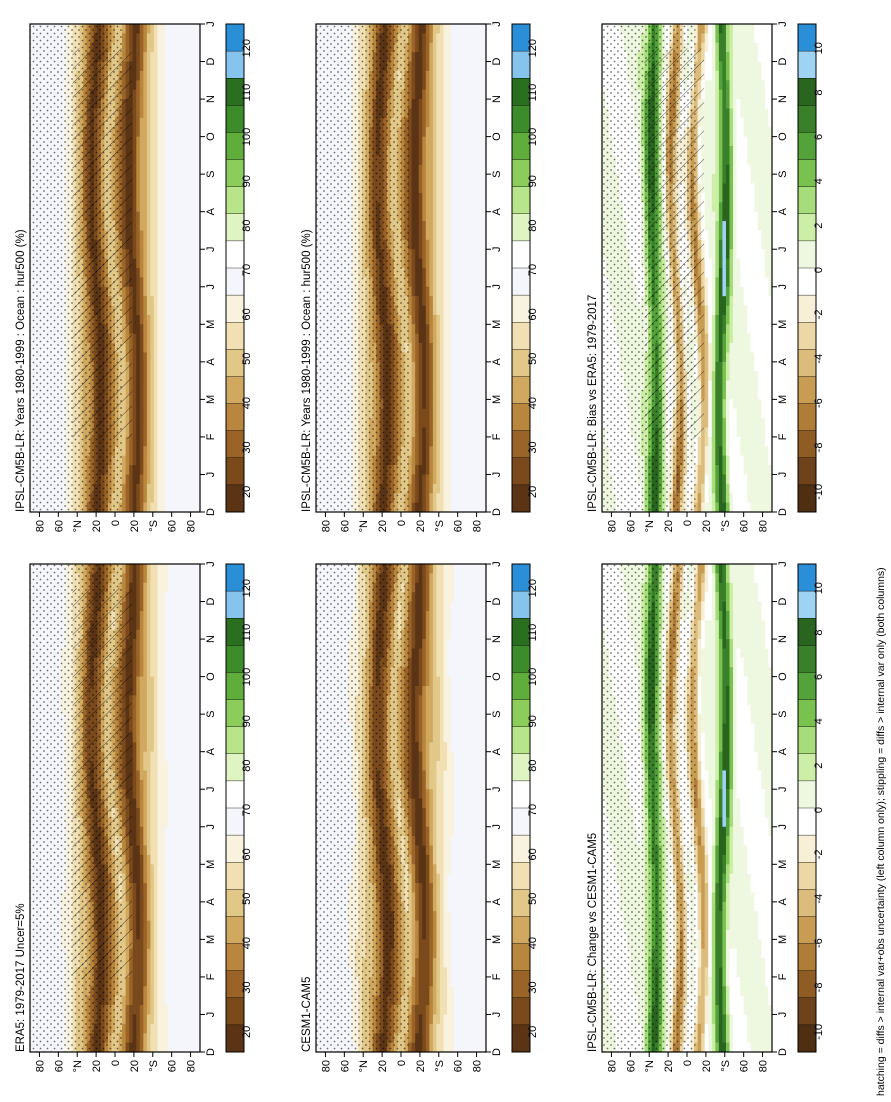  Describe the element at coordinates (102, 243) in the screenshot. I see `hatching-overlay` at that location.